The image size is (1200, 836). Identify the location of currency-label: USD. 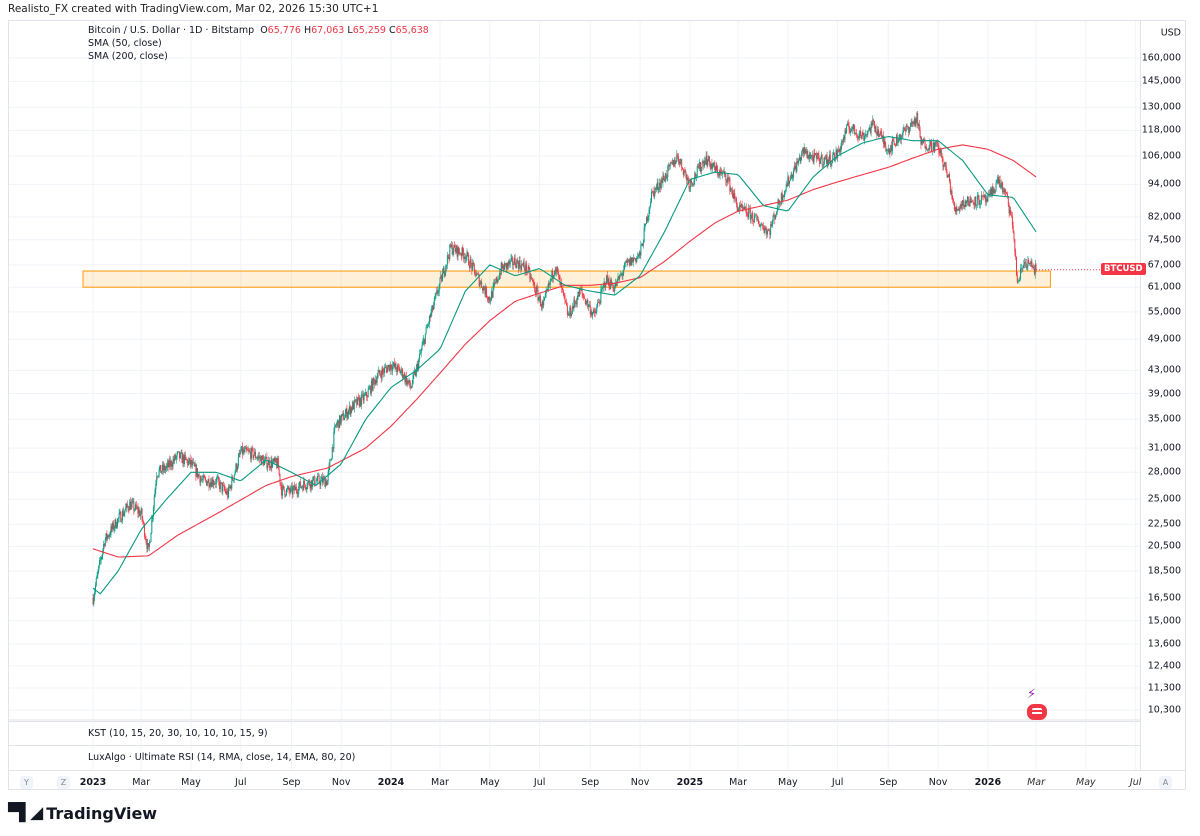
(1170, 33).